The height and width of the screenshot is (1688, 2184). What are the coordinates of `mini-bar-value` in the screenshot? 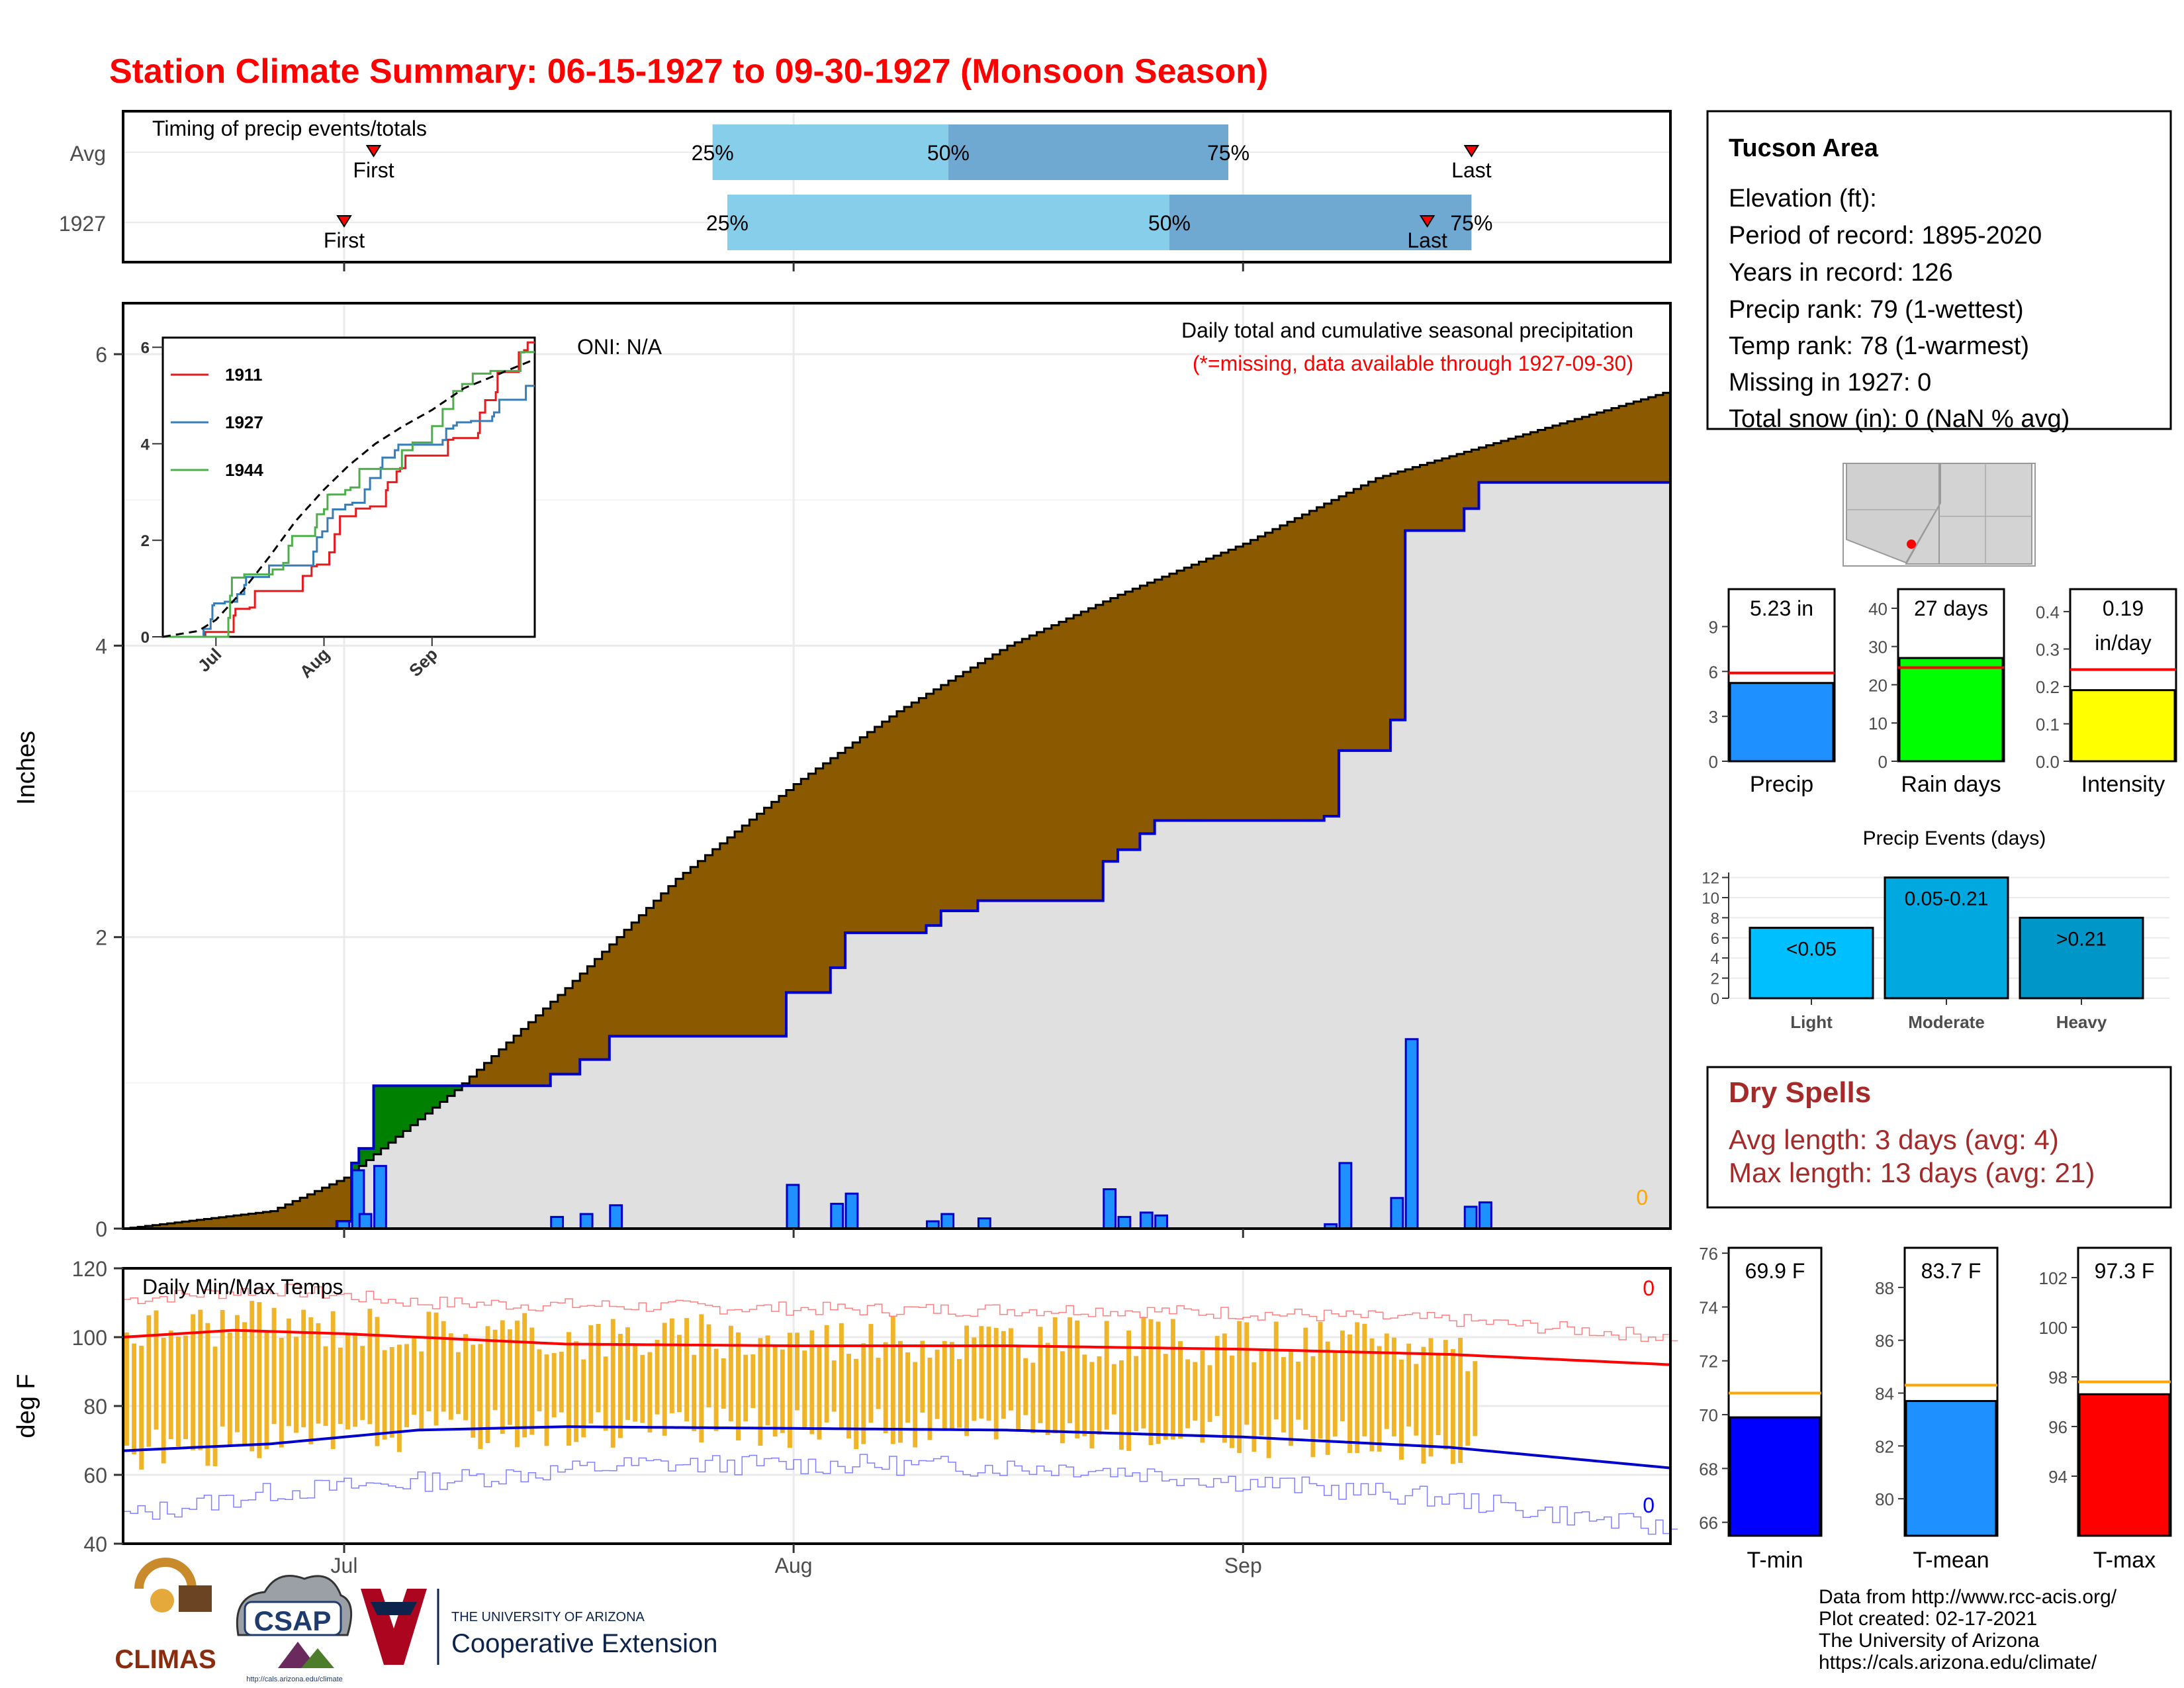 It's located at (2123, 726).